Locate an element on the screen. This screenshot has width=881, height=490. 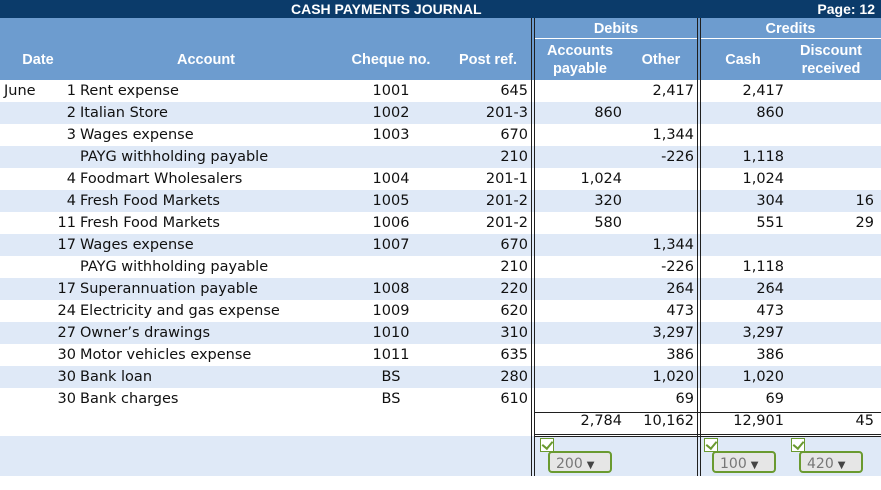
table-row: PAYG withholding payable 210 -226 1,118 is located at coordinates (440, 157).